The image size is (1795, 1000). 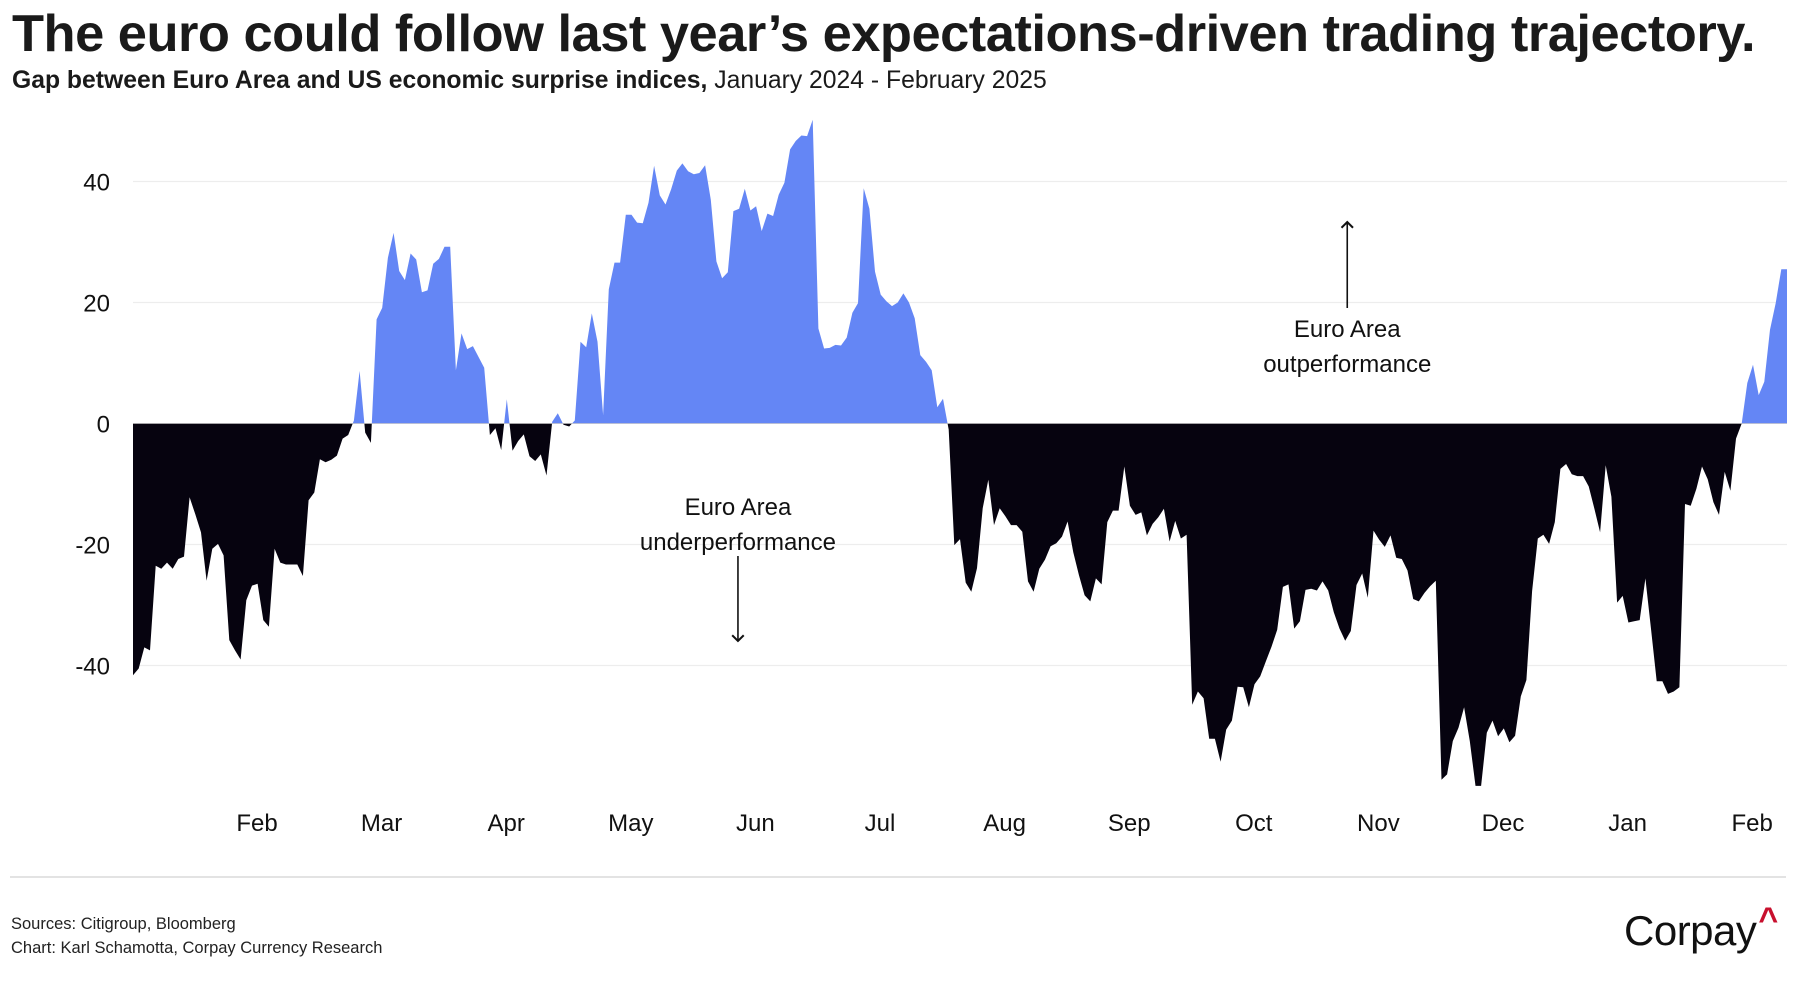 What do you see at coordinates (738, 568) in the screenshot?
I see `annotation-underperformance: Euro Area underperformance` at bounding box center [738, 568].